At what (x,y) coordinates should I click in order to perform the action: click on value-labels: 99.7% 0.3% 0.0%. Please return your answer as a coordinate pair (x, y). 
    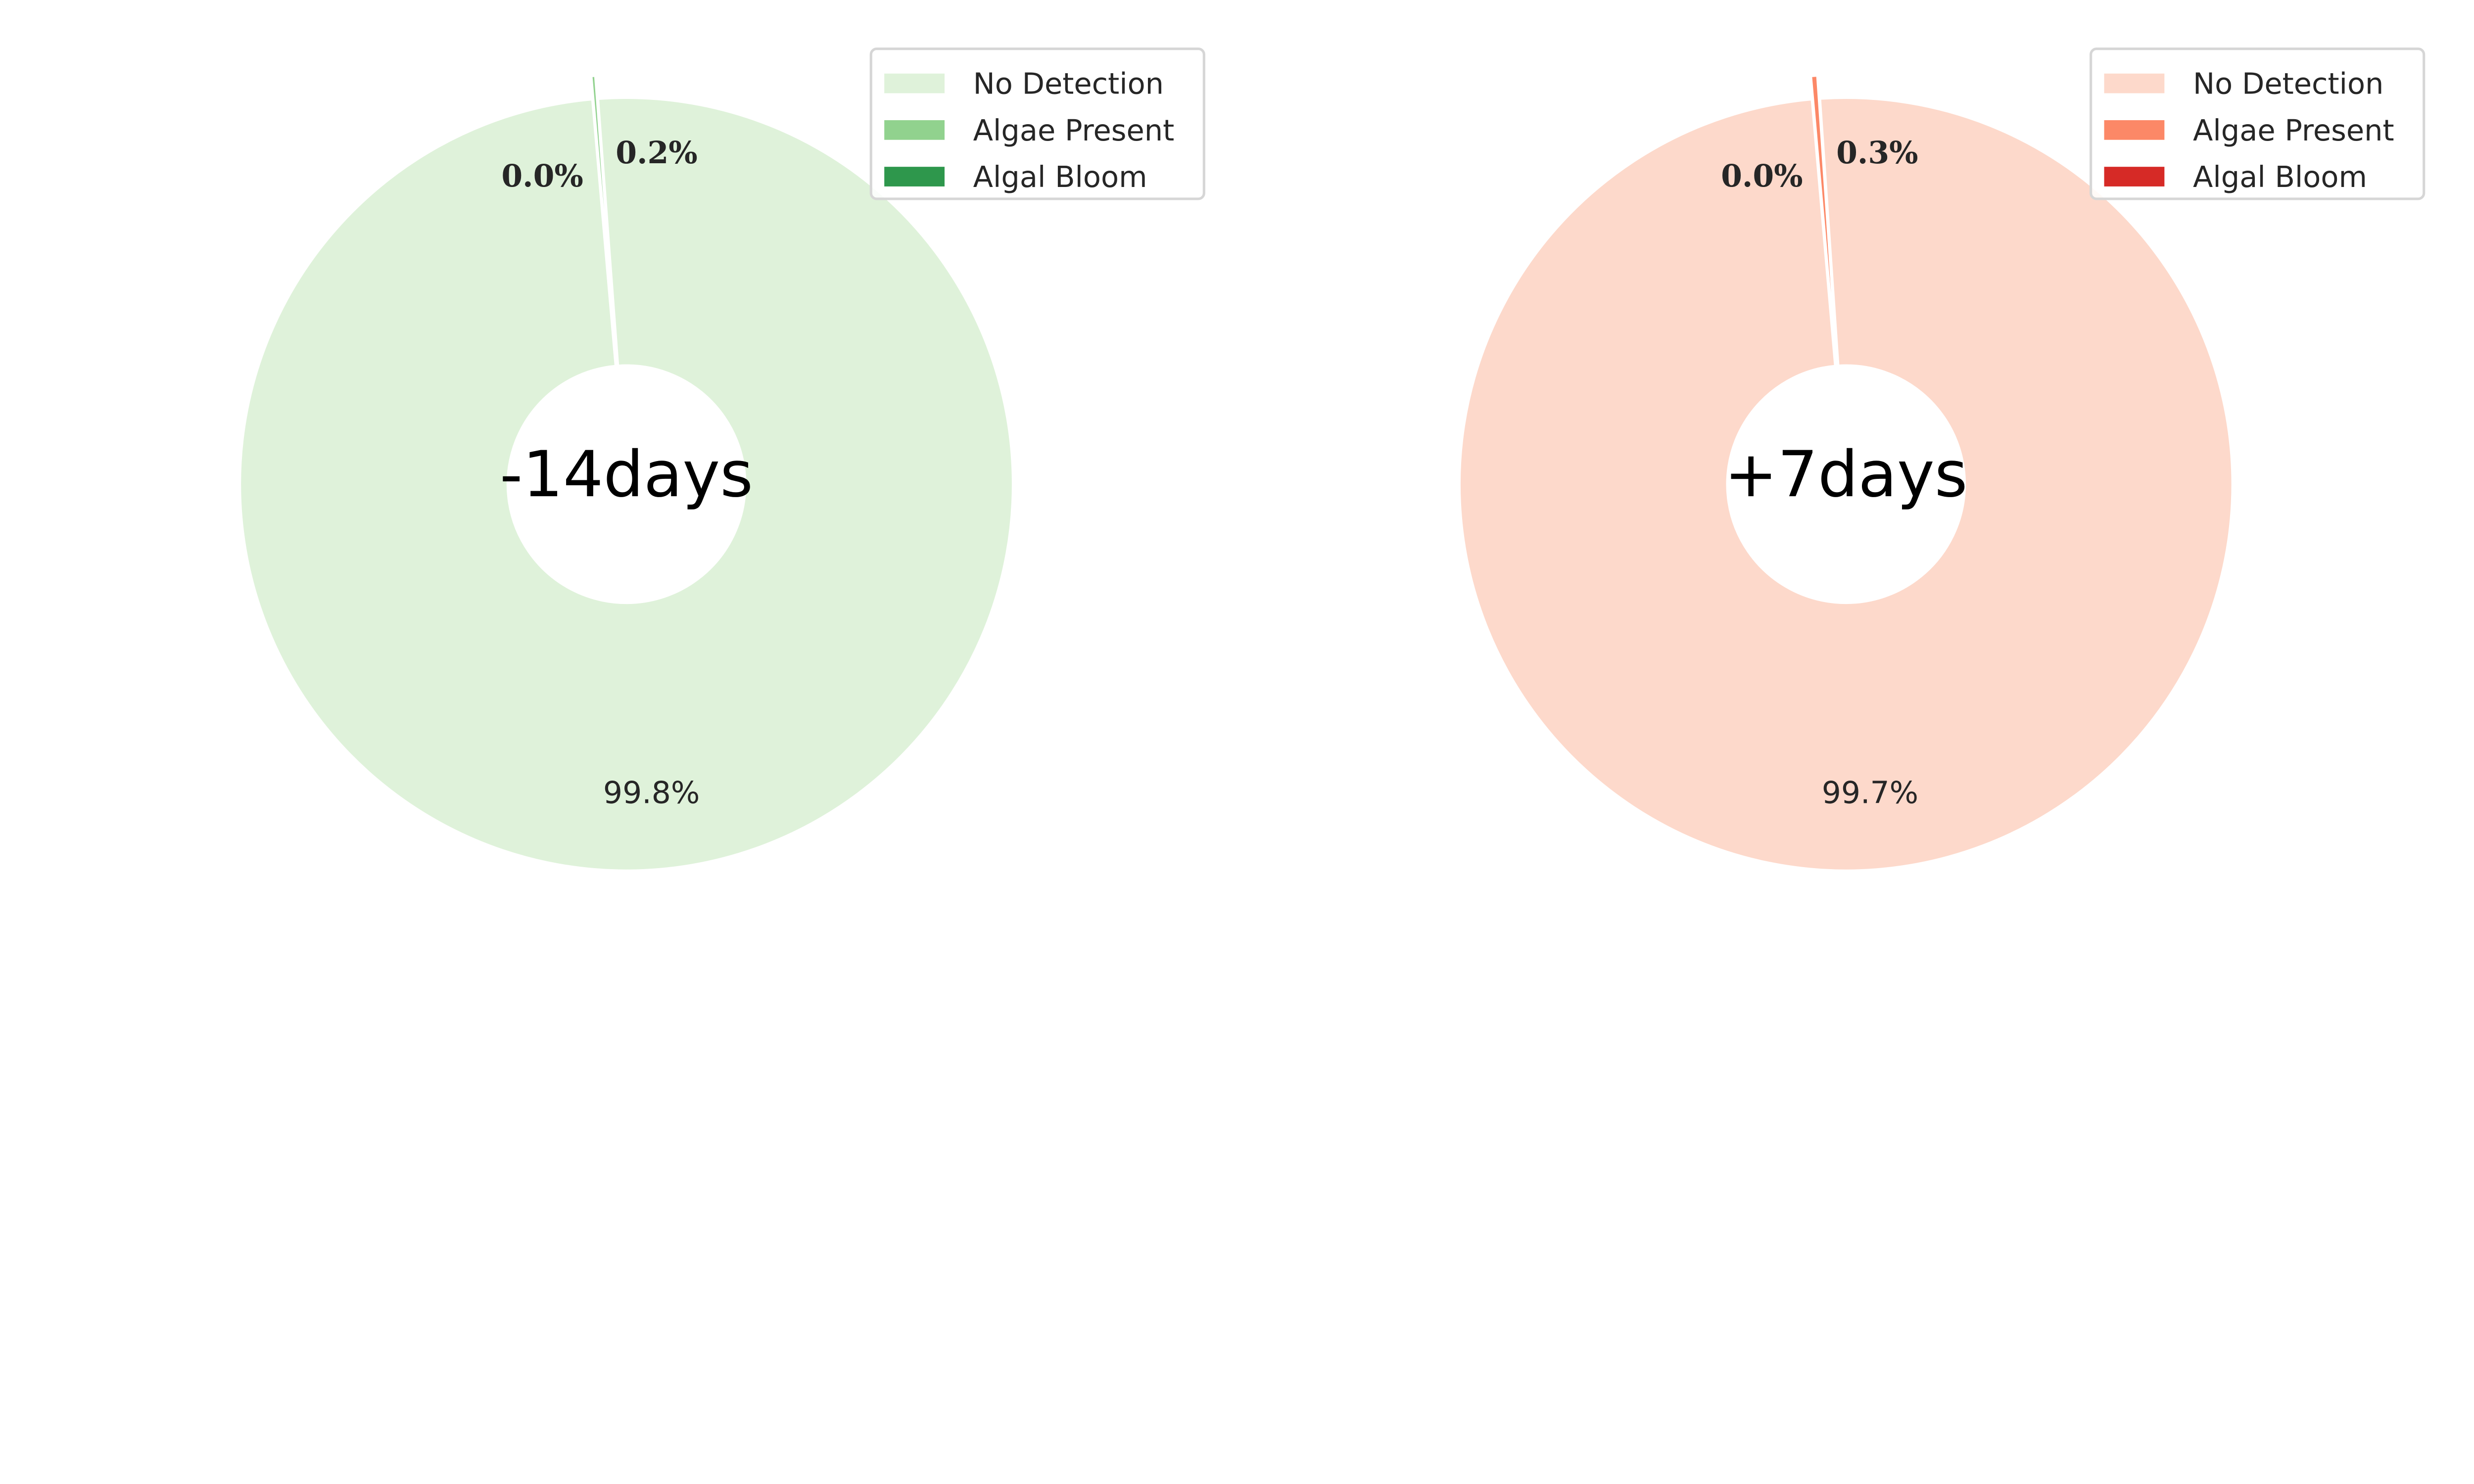
    Looking at the image, I should click on (1819, 473).